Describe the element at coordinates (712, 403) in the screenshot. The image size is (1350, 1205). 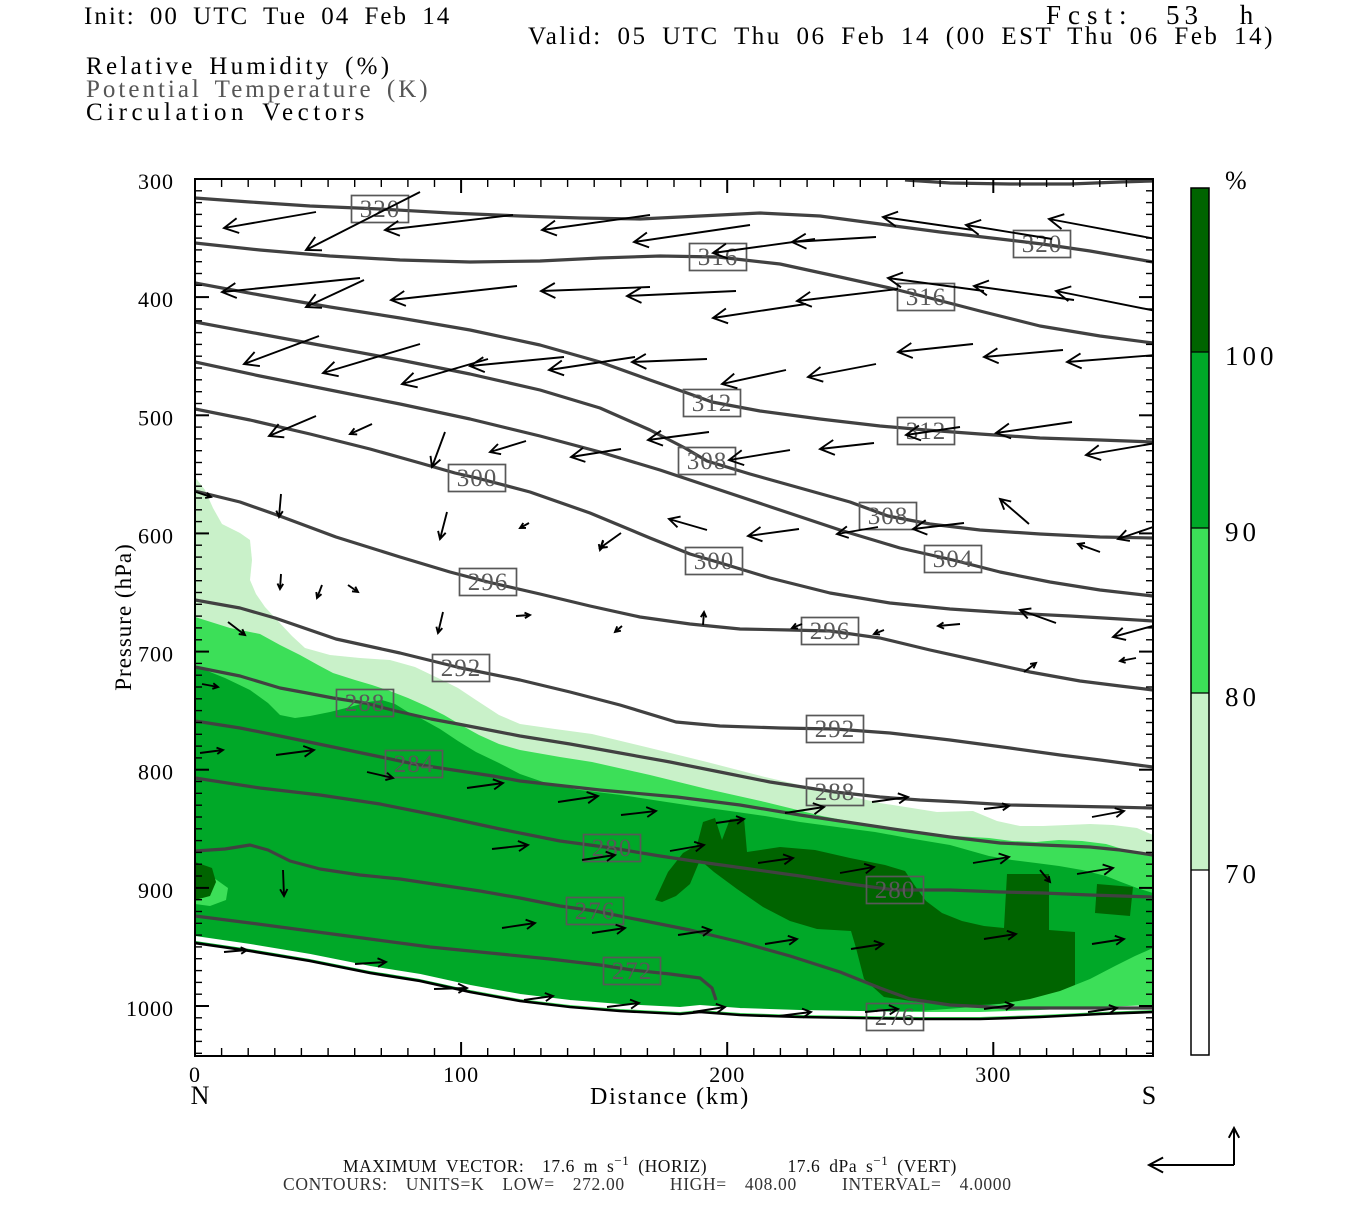
I see `svg-text: 312` at that location.